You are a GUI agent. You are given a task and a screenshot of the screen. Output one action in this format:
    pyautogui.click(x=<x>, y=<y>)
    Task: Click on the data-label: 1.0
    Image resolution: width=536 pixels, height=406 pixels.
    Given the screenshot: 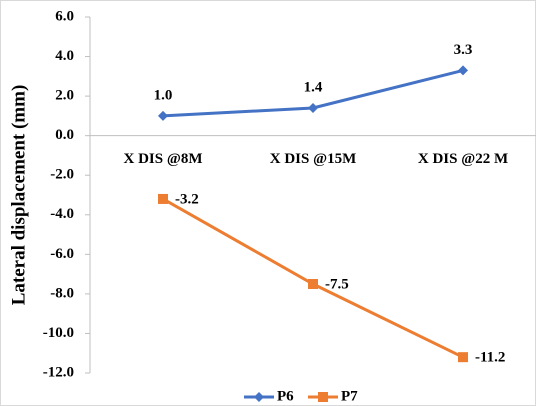 What is the action you would take?
    pyautogui.click(x=163, y=95)
    